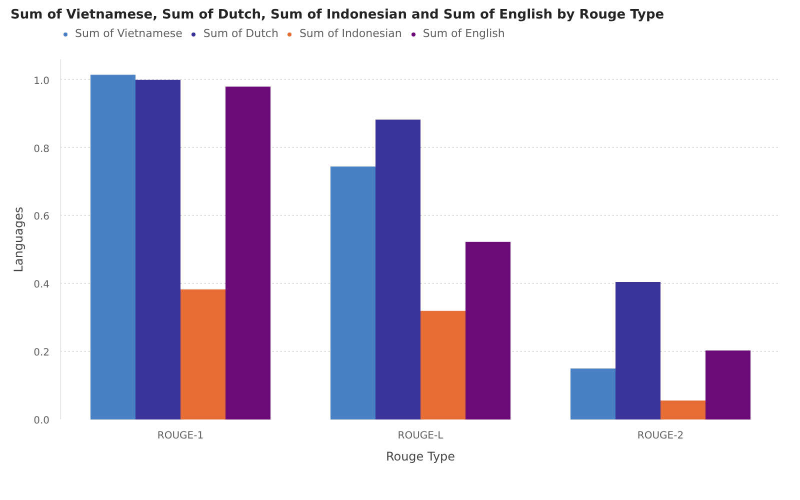 This screenshot has height=500, width=800. Describe the element at coordinates (42, 81) in the screenshot. I see `y-tick-label: 1.0` at that location.